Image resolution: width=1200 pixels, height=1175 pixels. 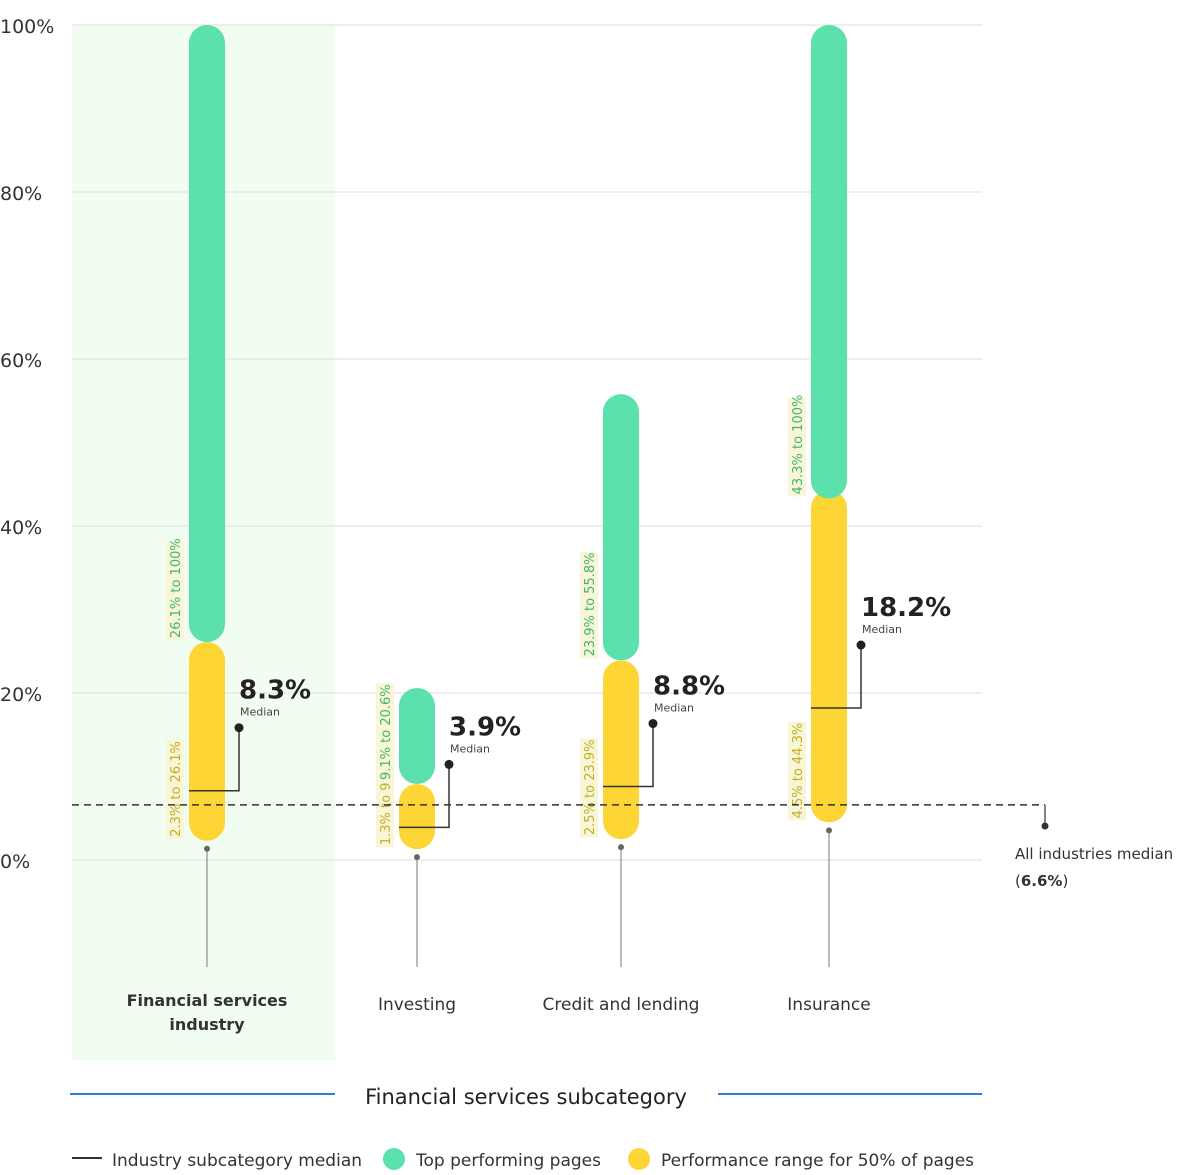 I want to click on range-label: 43.3% to 100%, so click(x=798, y=445).